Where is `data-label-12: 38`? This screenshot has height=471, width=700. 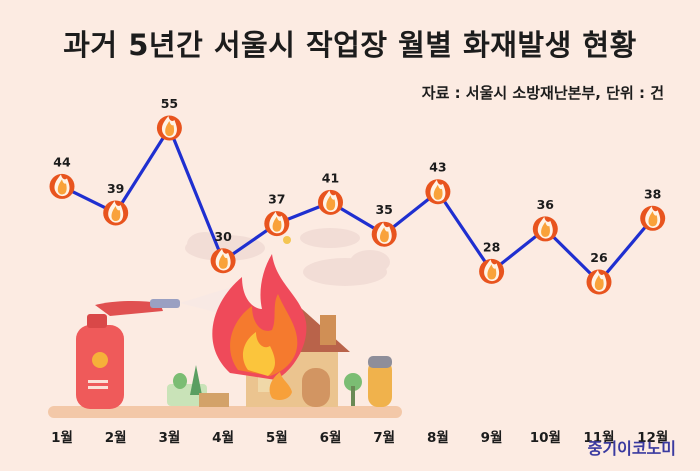
data-label-12: 38 is located at coordinates (652, 193).